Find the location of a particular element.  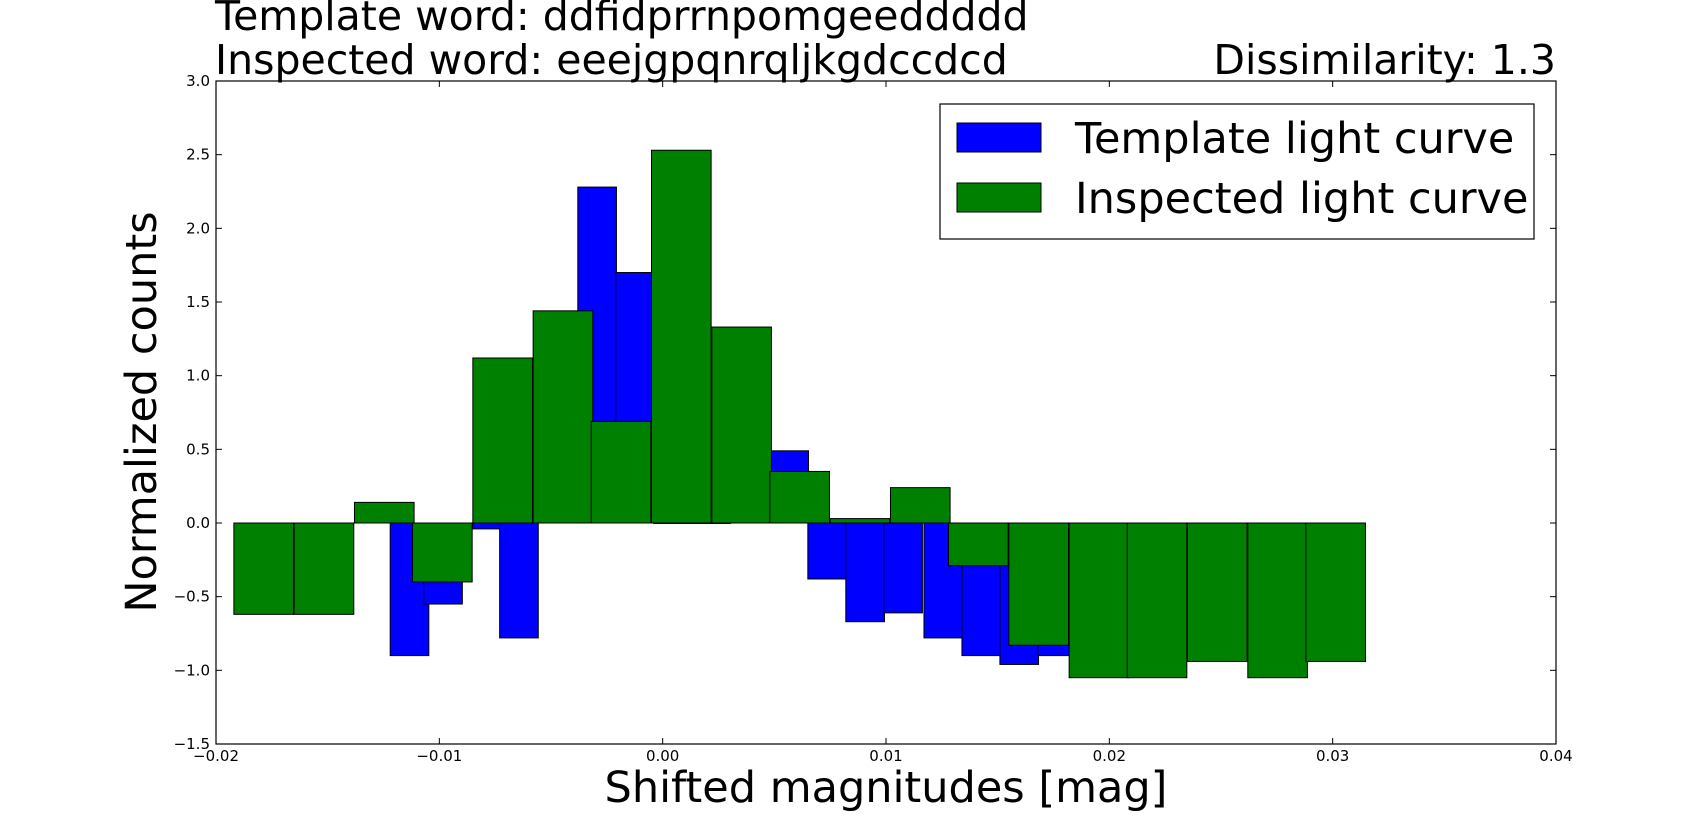

template-word-title: Template word: ddfidprrnpomgeeddddd is located at coordinates (621, 20).